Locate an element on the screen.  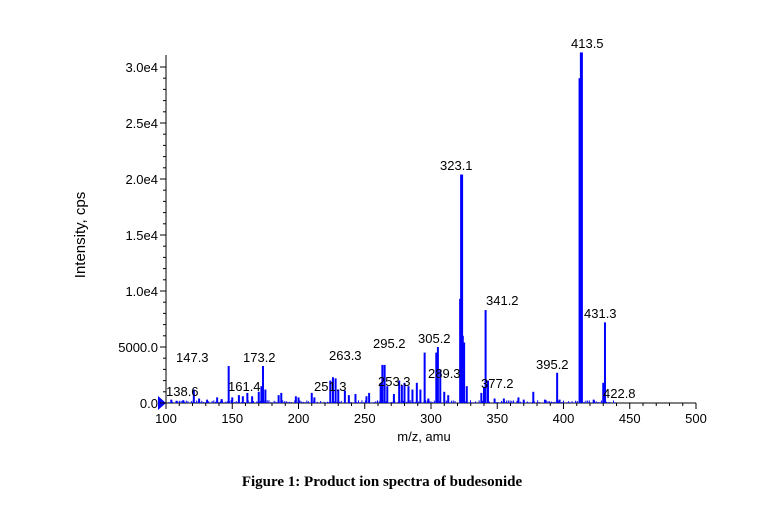
peak-label: 431.3 is located at coordinates (600, 313).